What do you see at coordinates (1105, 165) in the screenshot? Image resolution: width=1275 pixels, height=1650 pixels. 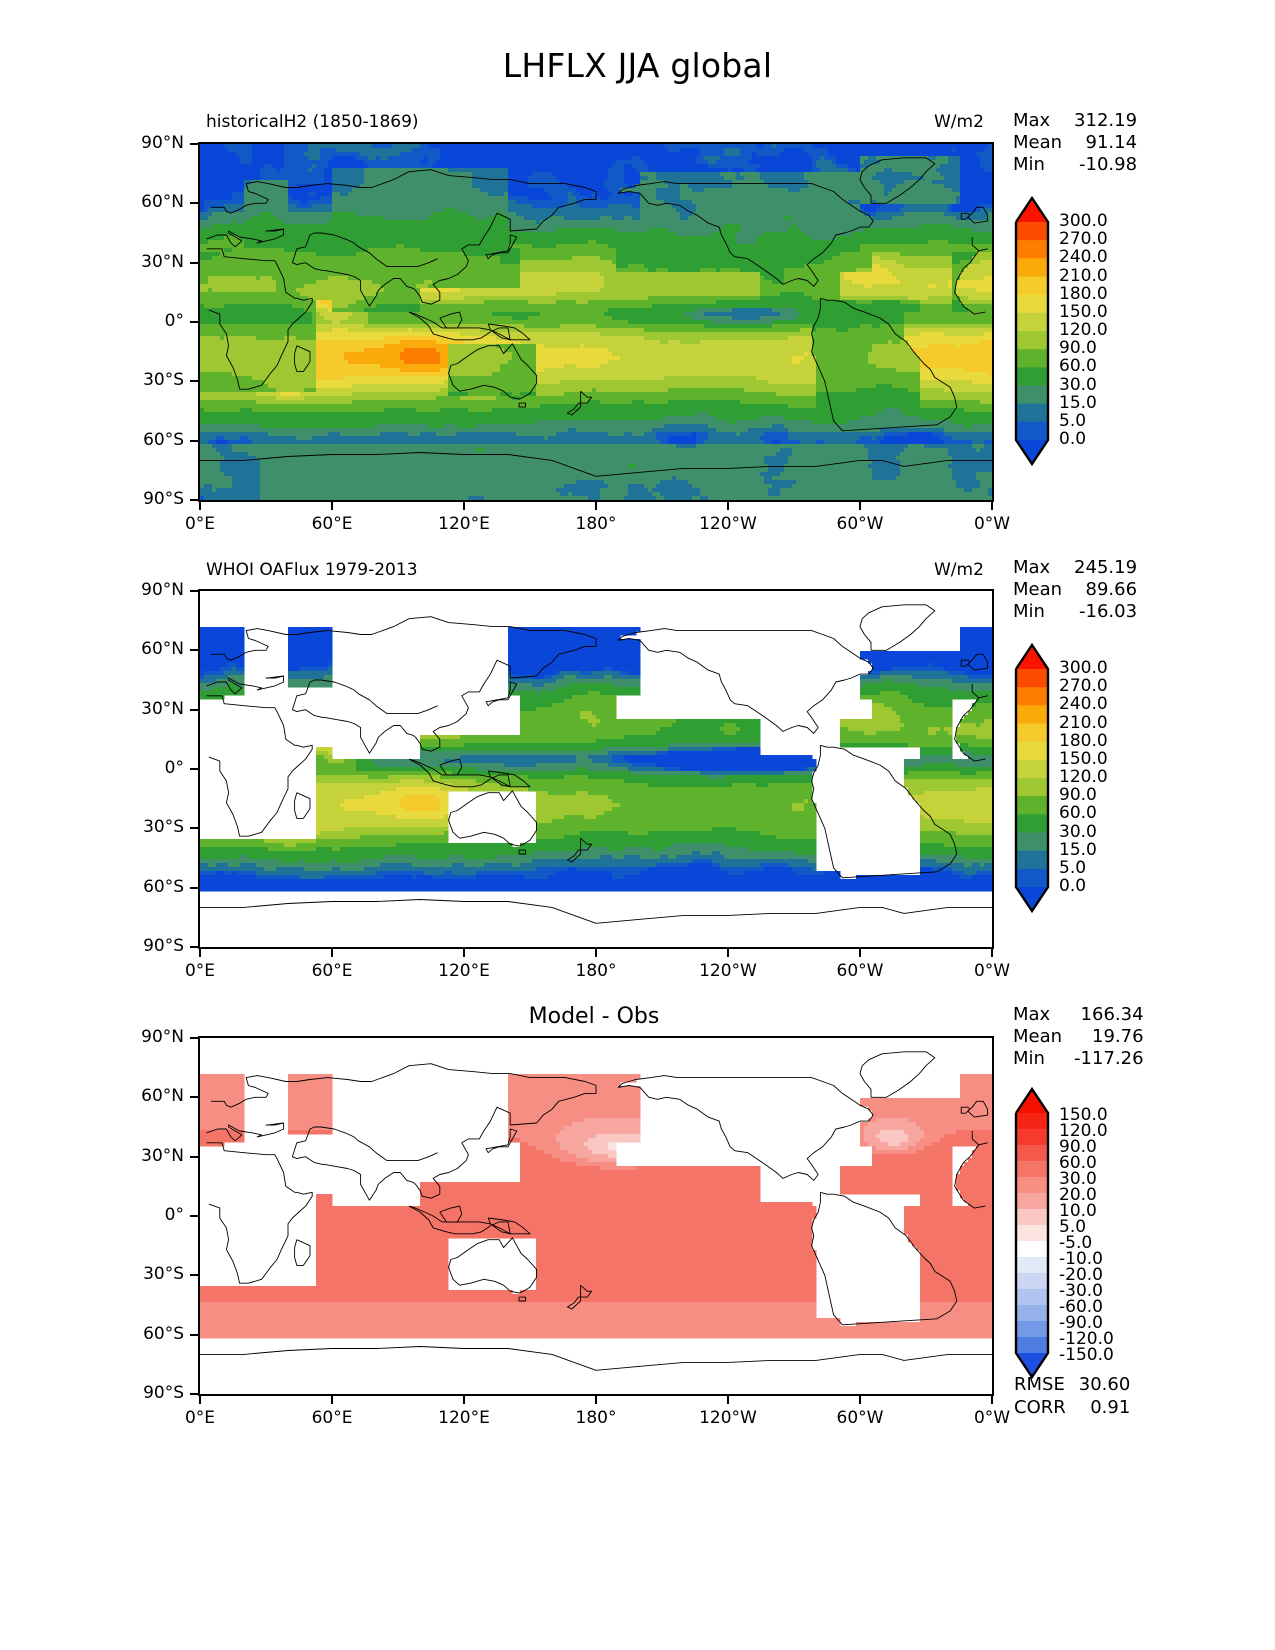 I see `stat-value: -10.98` at bounding box center [1105, 165].